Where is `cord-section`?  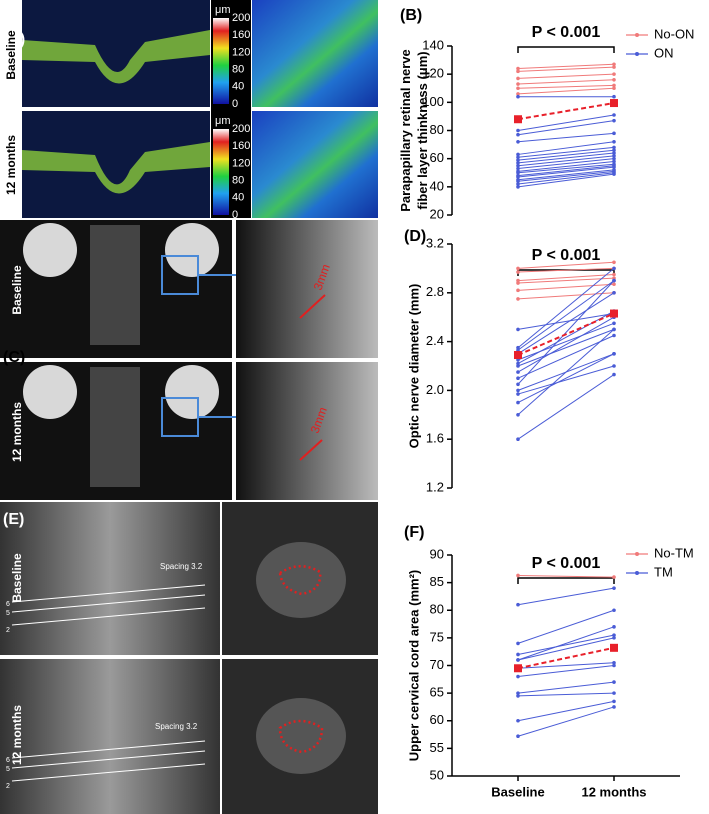
cord-section is located at coordinates (301, 580).